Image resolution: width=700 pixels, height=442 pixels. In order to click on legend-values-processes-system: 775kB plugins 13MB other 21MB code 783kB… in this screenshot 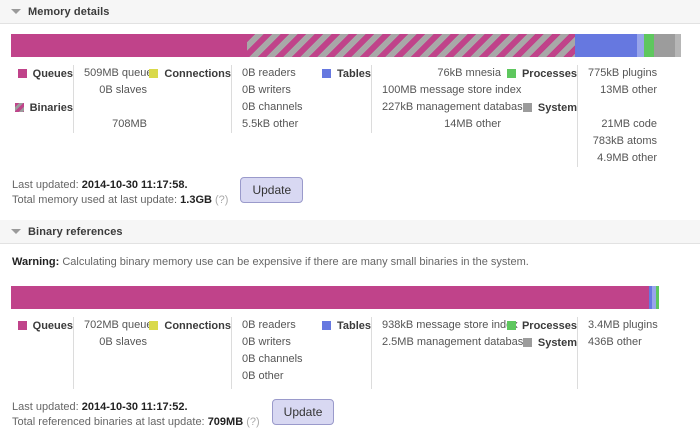, I will do `click(622, 116)`.